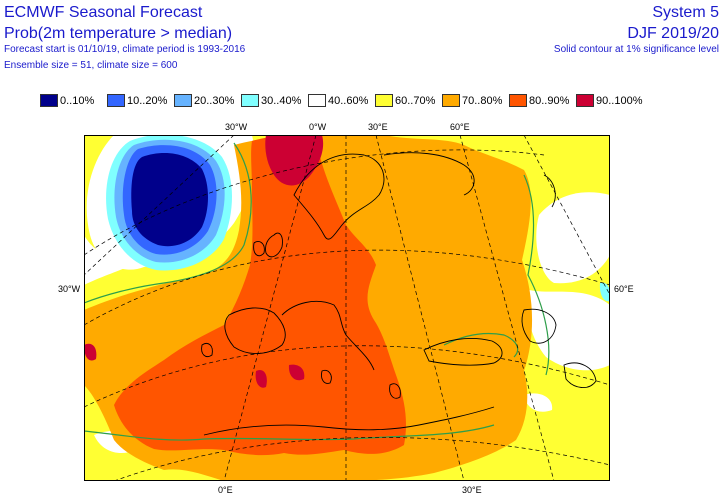  I want to click on legend-label: 90..100%, so click(619, 101).